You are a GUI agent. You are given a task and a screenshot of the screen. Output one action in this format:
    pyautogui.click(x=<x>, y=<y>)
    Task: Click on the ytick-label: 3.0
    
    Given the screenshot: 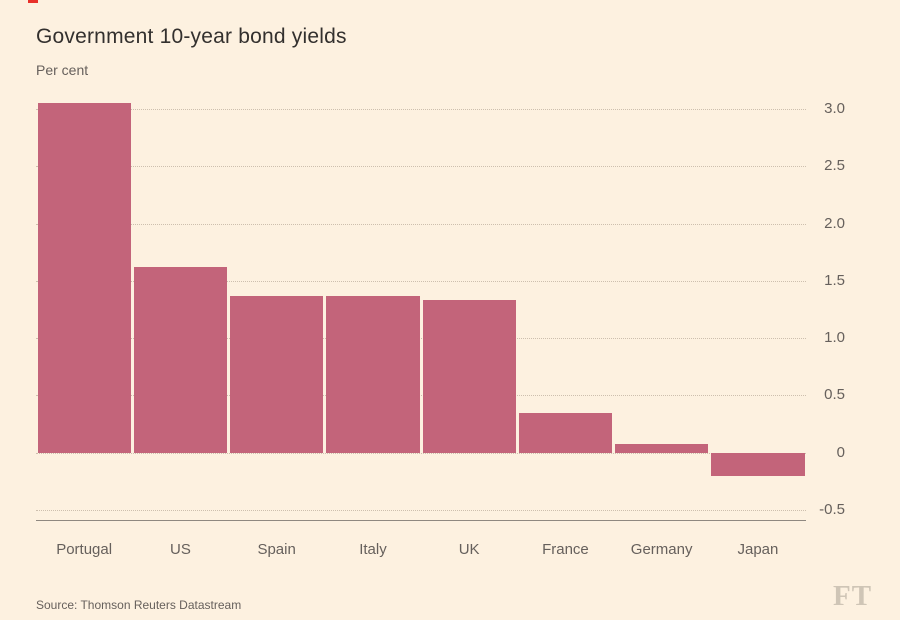 What is the action you would take?
    pyautogui.click(x=834, y=108)
    